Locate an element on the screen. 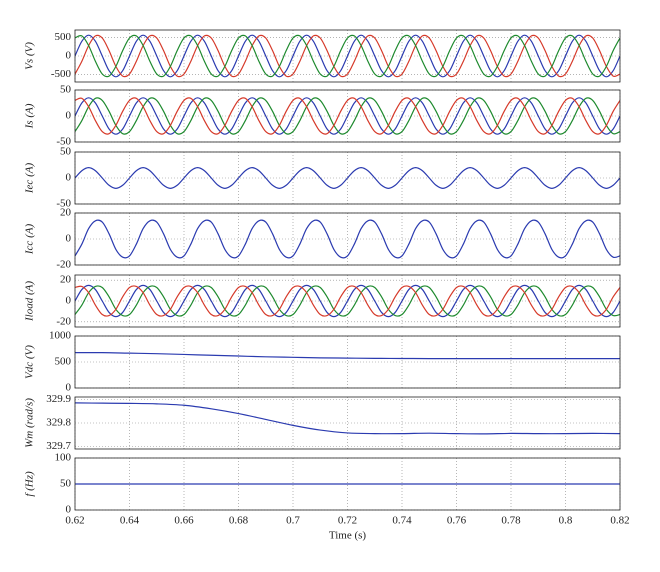 This screenshot has width=660, height=572. x-tick-label: 0.8 is located at coordinates (566, 521).